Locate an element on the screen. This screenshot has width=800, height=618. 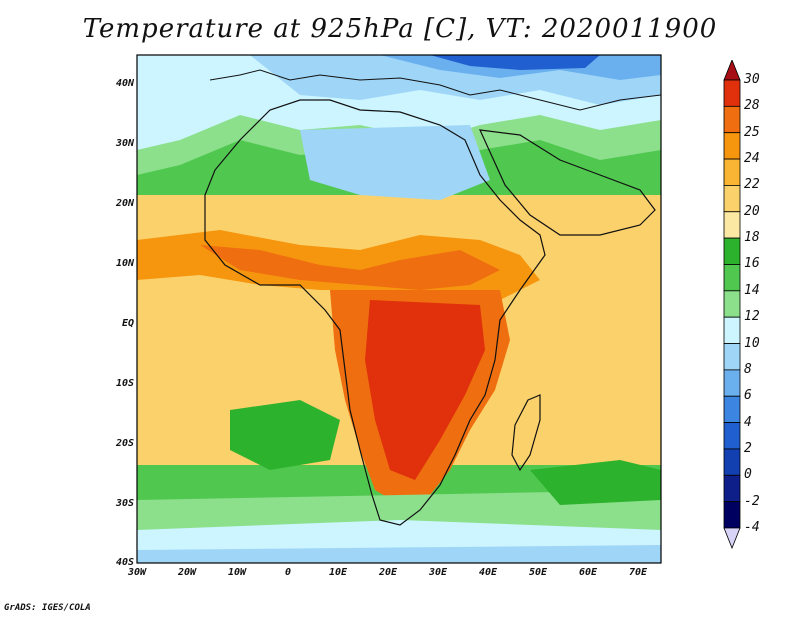
field-sahel-hot is located at coordinates (350, 267).